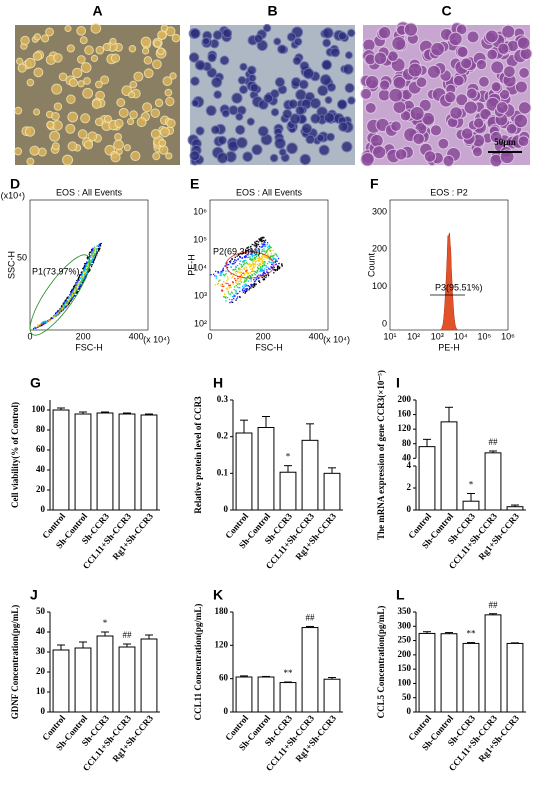  What do you see at coordinates (200, 267) in the screenshot?
I see `y-tick-label: 10⁴` at bounding box center [200, 267].